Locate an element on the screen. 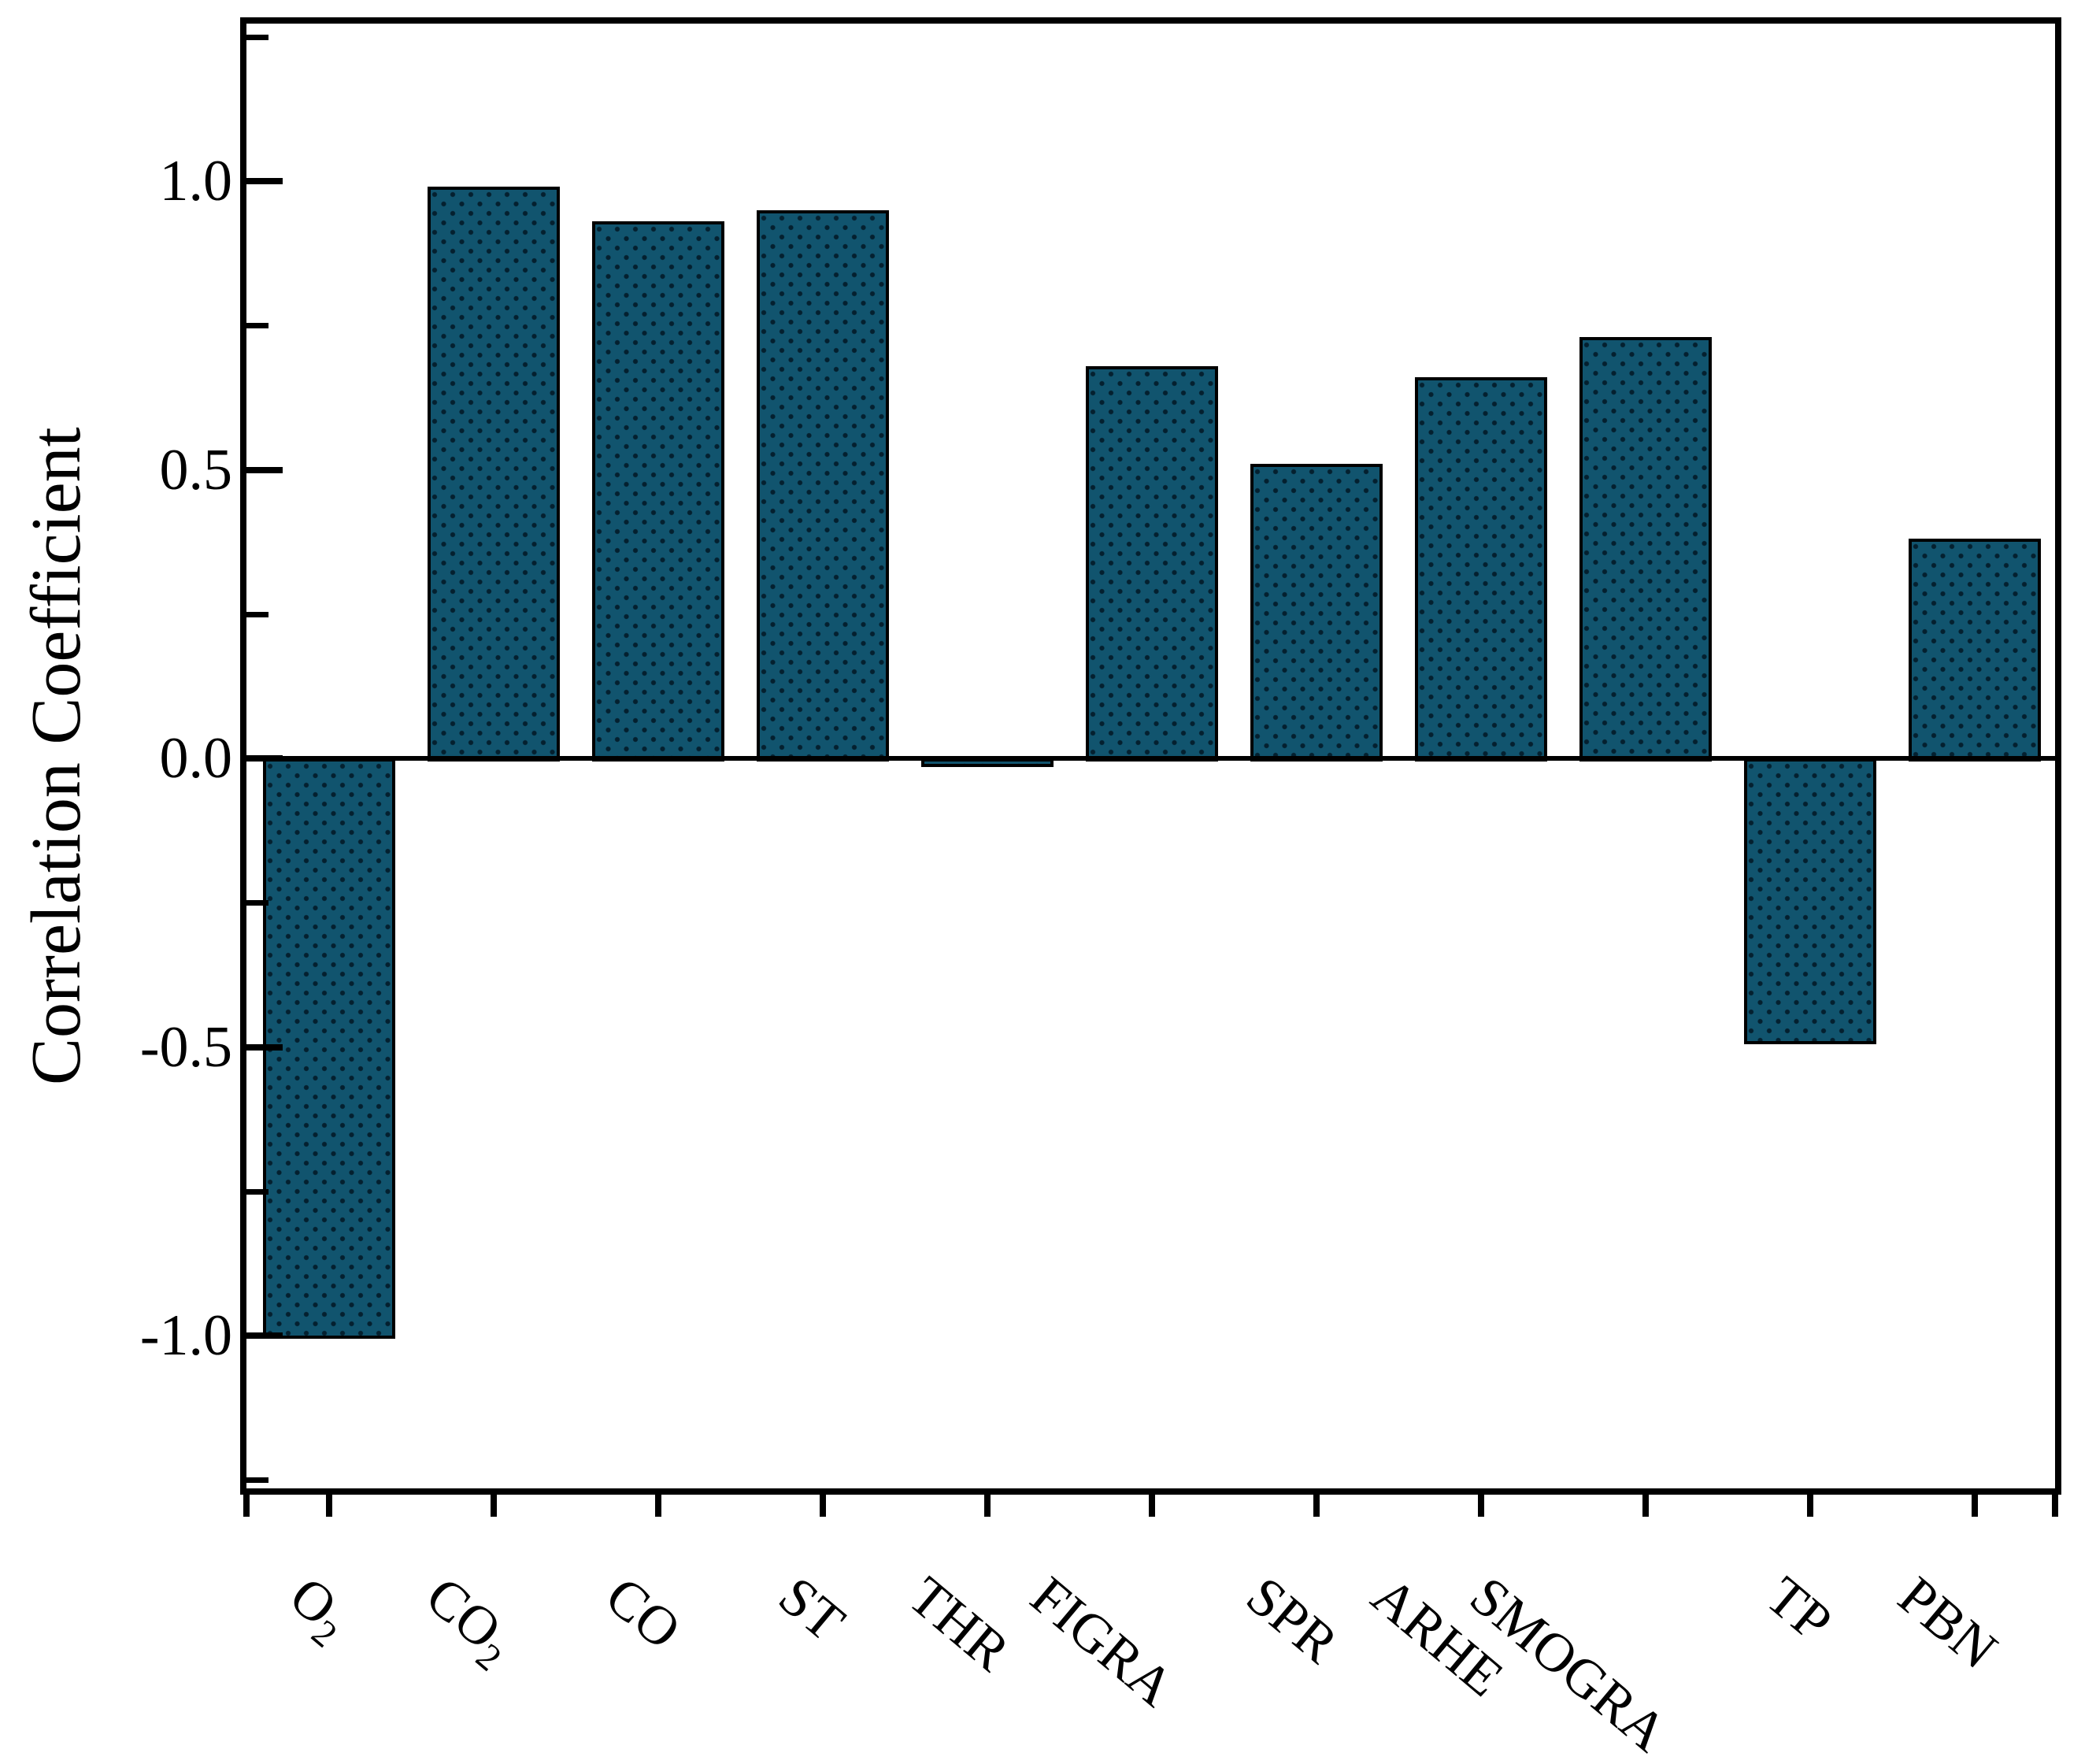  x-category-label-spr: SPR is located at coordinates (1292, 1621).